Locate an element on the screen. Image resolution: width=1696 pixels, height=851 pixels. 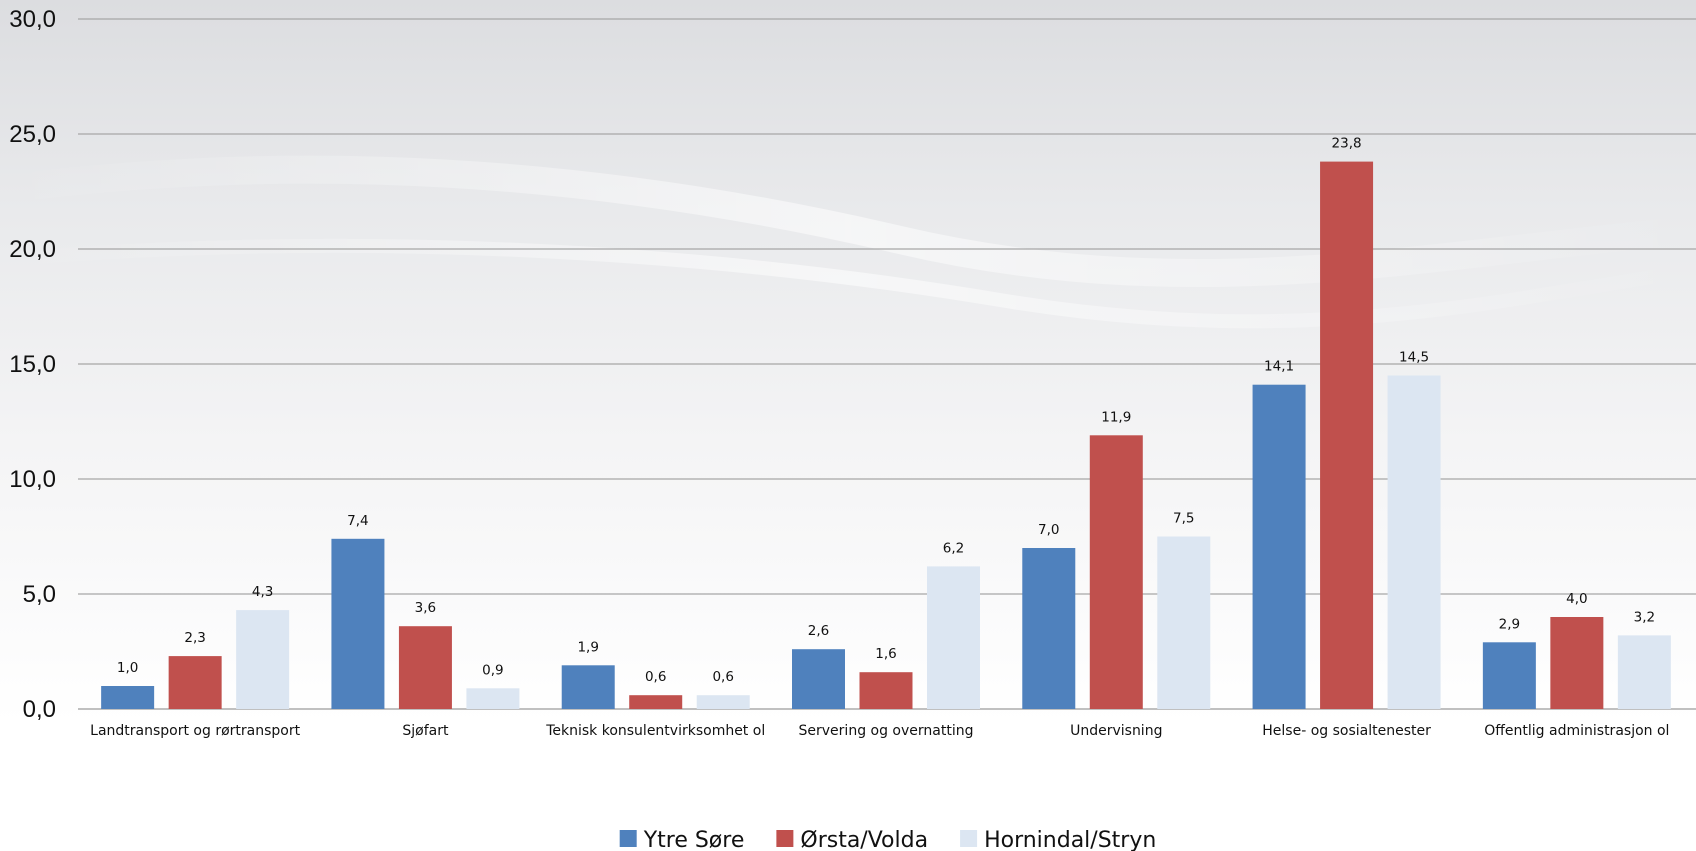
data-label: 1,0 is located at coordinates (127, 668).